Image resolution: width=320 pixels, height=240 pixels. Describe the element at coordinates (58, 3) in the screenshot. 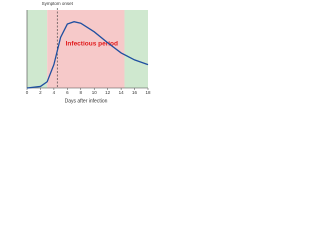

I see `annotation-text: Symptom onset` at that location.